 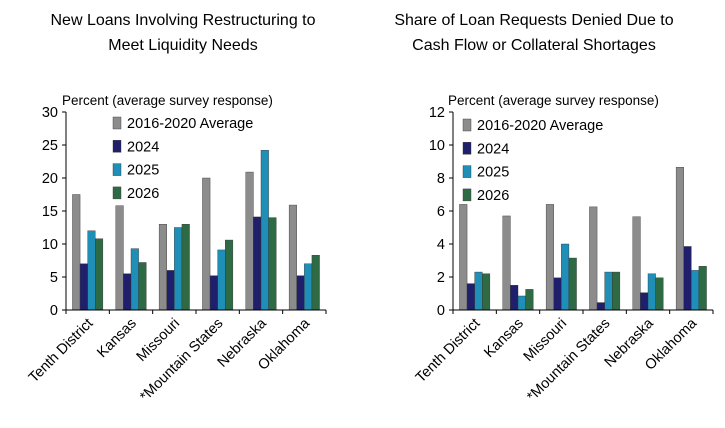 I want to click on y-tick-label: 6, so click(x=441, y=212).